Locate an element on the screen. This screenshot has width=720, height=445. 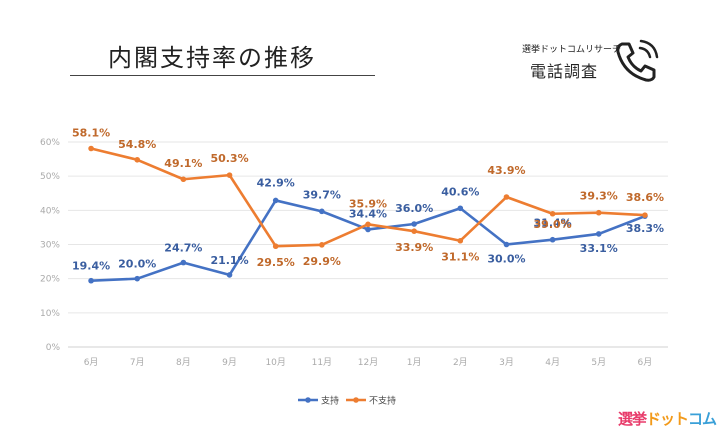
phone-icon is located at coordinates (637, 63).